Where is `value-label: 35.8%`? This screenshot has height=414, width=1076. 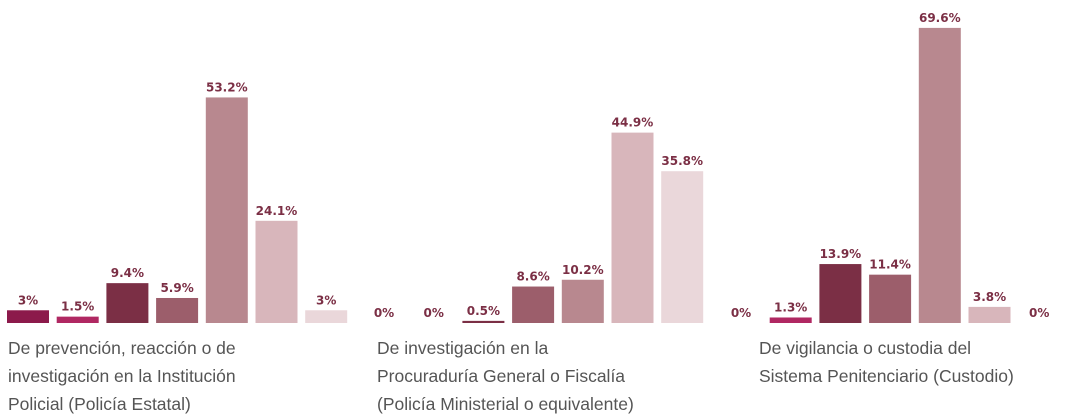 value-label: 35.8% is located at coordinates (682, 161).